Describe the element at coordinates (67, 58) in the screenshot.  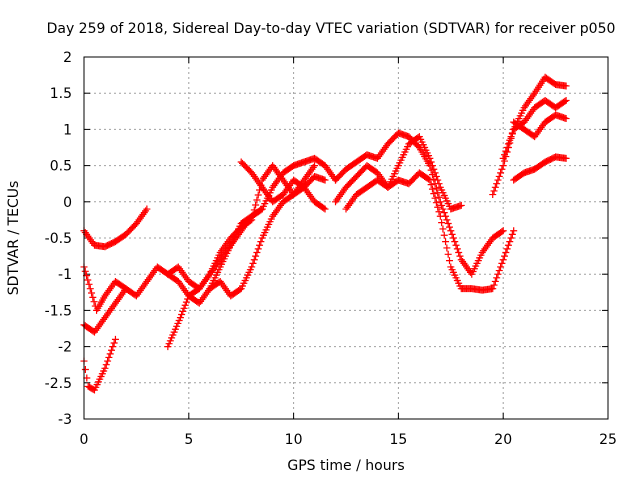
I see `y-tick-label: 2` at that location.